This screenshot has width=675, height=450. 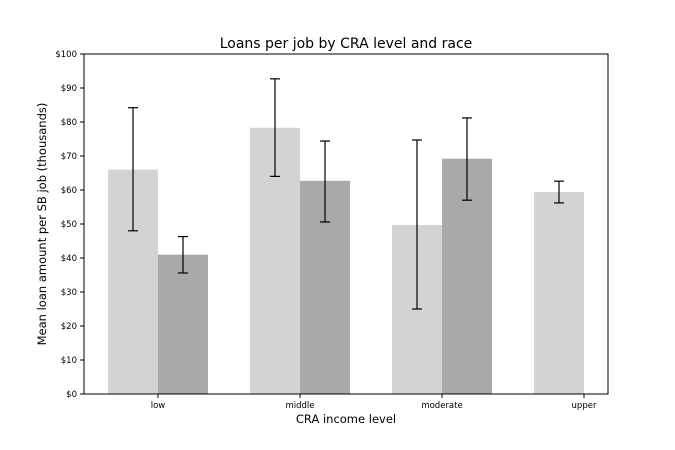 What do you see at coordinates (69, 259) in the screenshot?
I see `y-tick-label: $40` at bounding box center [69, 259].